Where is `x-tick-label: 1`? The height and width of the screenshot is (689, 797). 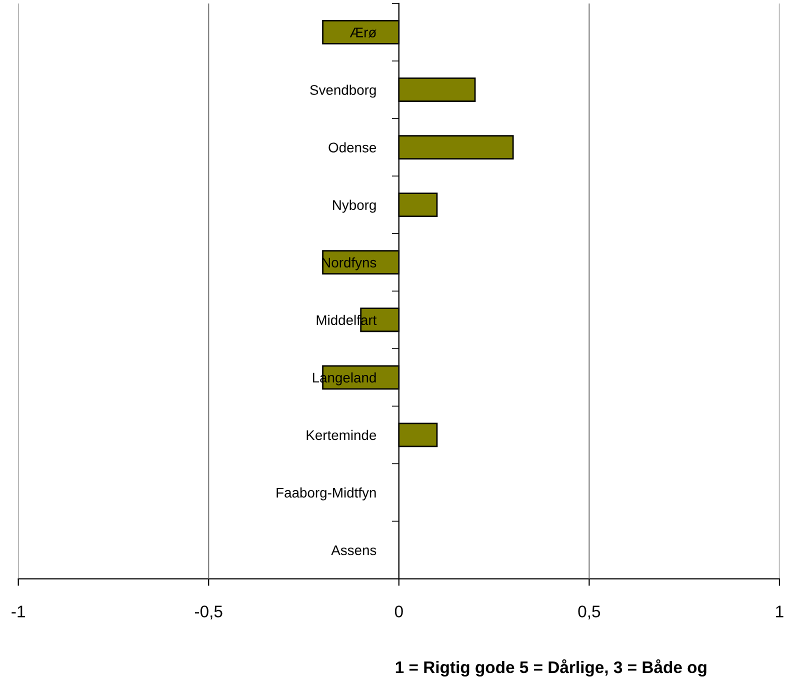
x-tick-label: 1 is located at coordinates (780, 612).